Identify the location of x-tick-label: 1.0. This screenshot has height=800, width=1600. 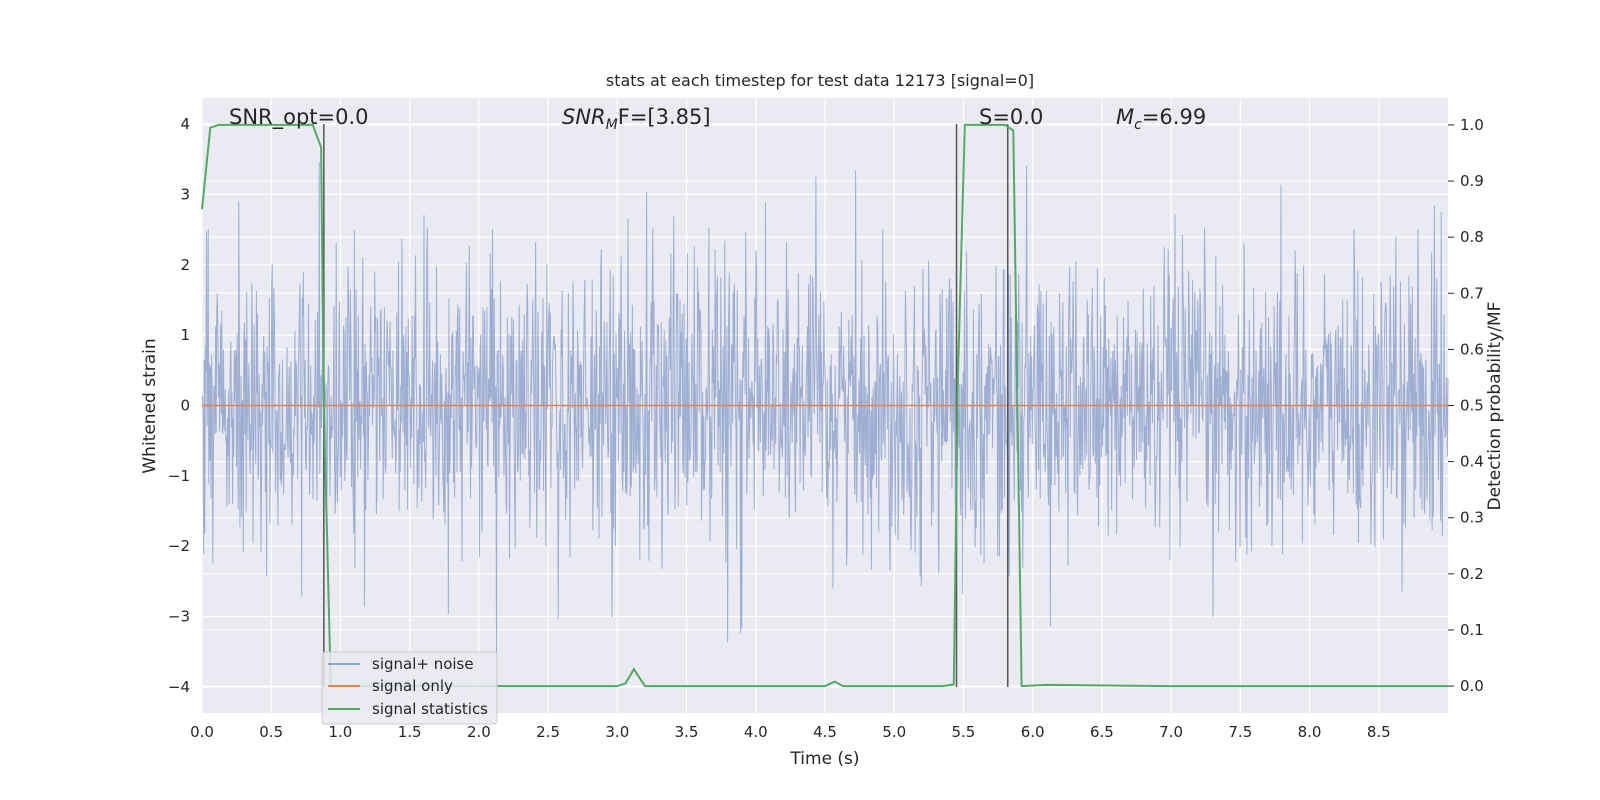
(341, 732).